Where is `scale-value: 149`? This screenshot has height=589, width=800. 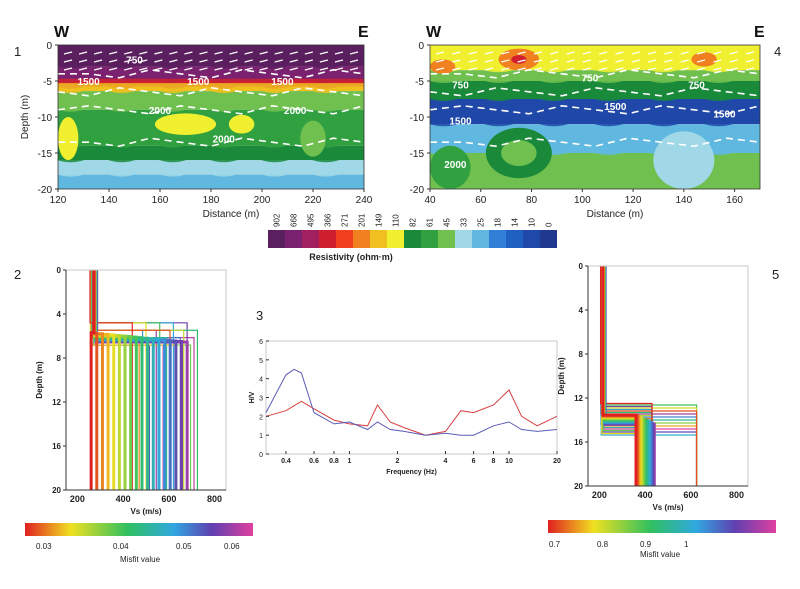 scale-value: 149 is located at coordinates (379, 220).